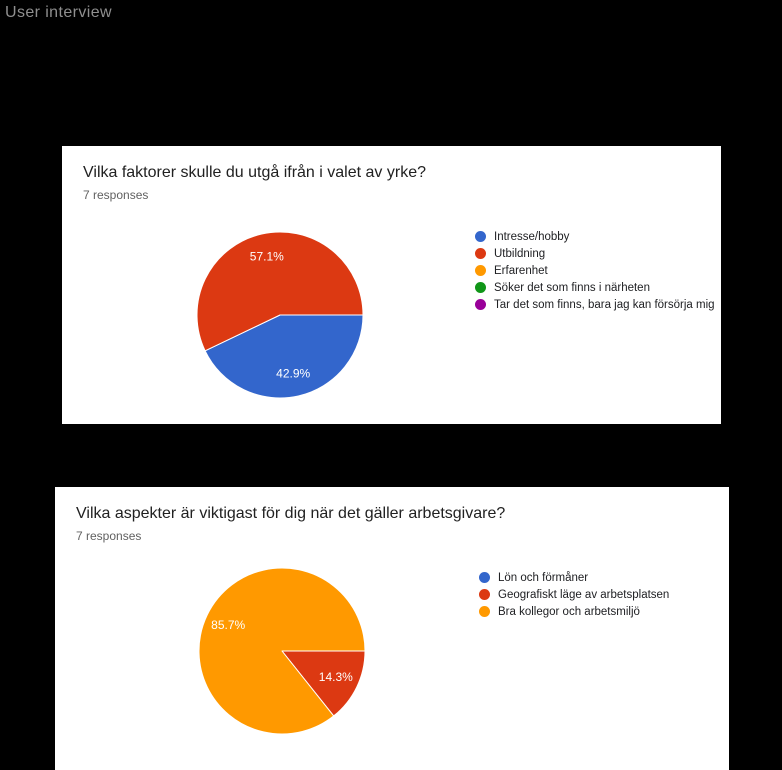  I want to click on legend-item: Söker det som finns i närheten, so click(599, 288).